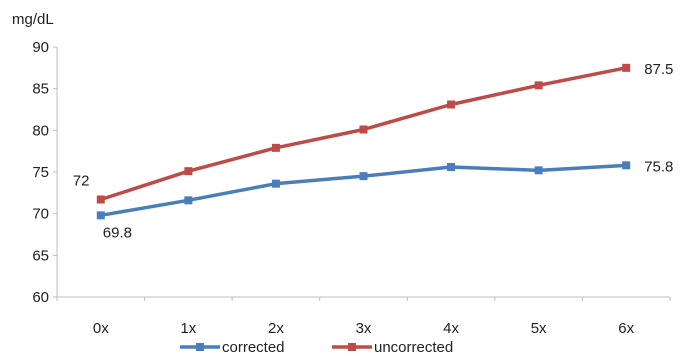  I want to click on x-tick-label: 6x, so click(626, 328).